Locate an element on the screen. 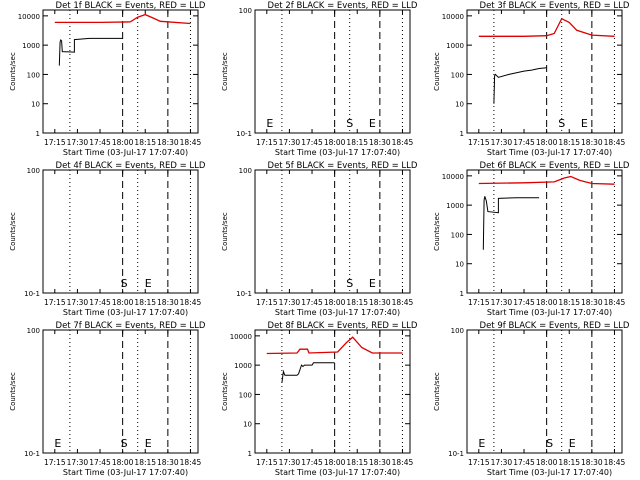 The height and width of the screenshot is (480, 640). chart-title: Det 1f BLACK = Events, RED = LLD is located at coordinates (131, 6).